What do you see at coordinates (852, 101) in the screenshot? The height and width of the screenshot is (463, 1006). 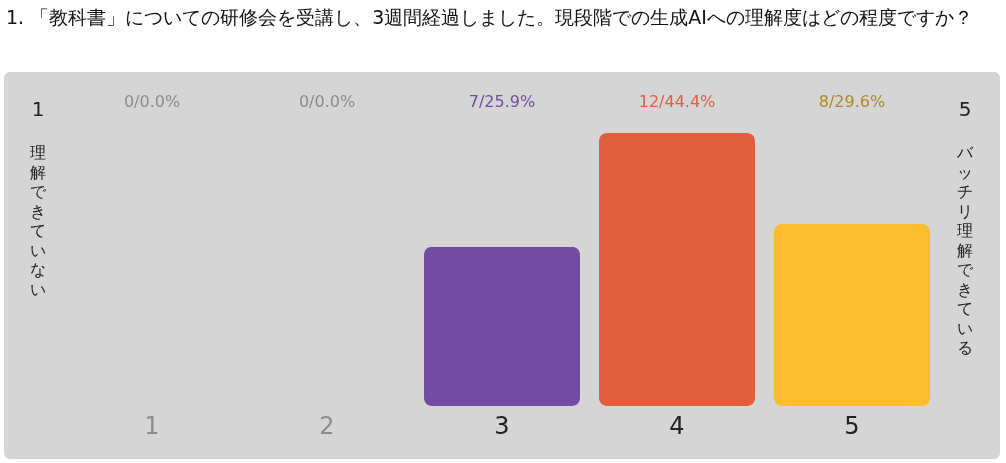 I see `data-label: 8/29.6%` at bounding box center [852, 101].